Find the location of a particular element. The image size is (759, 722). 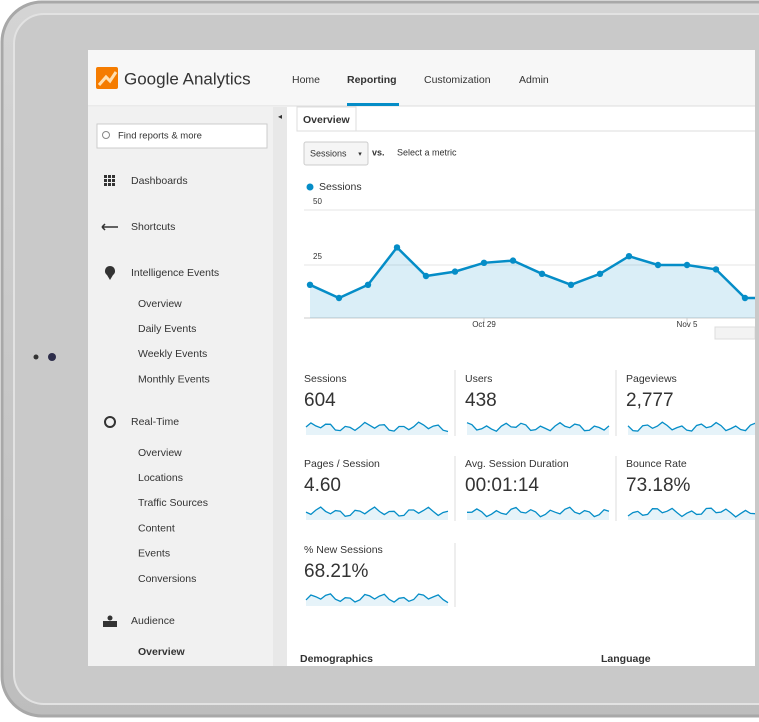

metric-dropdown-label: Sessions is located at coordinates (328, 153).